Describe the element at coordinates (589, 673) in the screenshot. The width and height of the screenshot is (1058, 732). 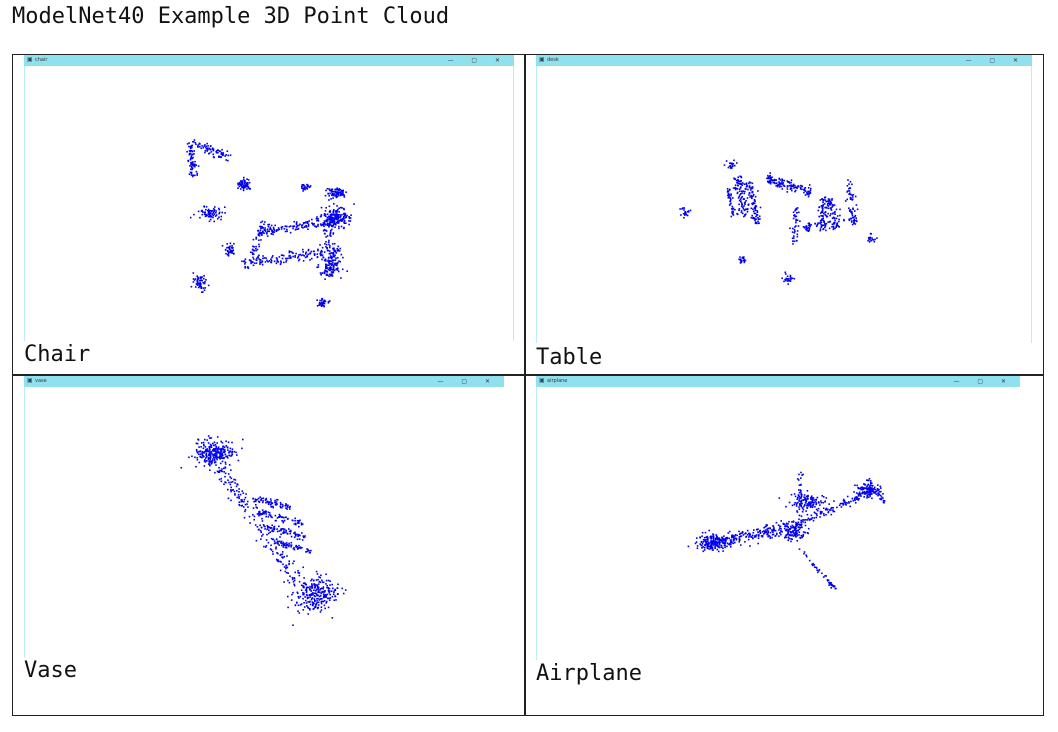
I see `panel-label-airplane: Airplane` at that location.